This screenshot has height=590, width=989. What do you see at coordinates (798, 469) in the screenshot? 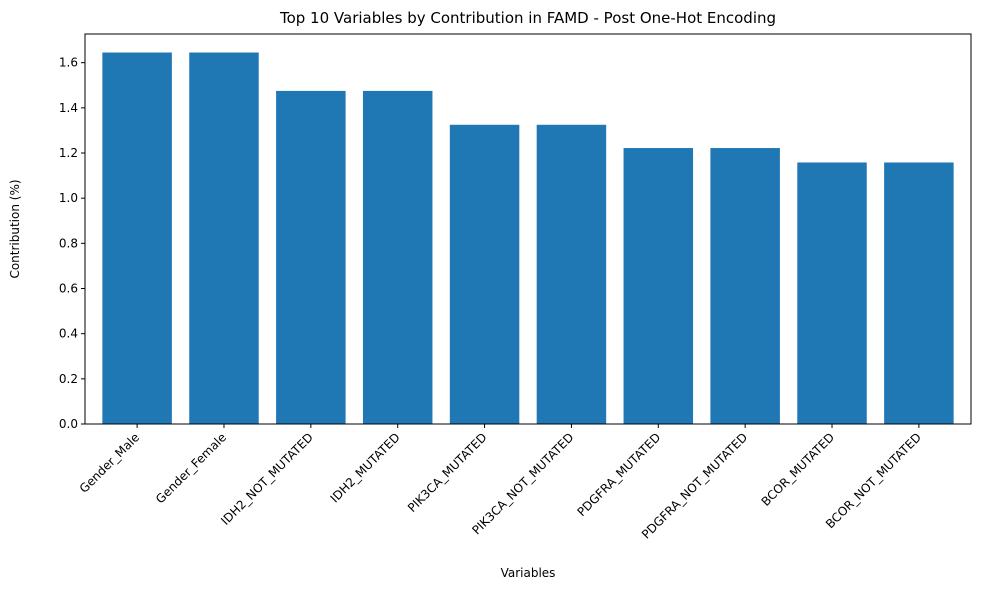
I see `x-tick-label: BCOR_MUTATED` at bounding box center [798, 469].